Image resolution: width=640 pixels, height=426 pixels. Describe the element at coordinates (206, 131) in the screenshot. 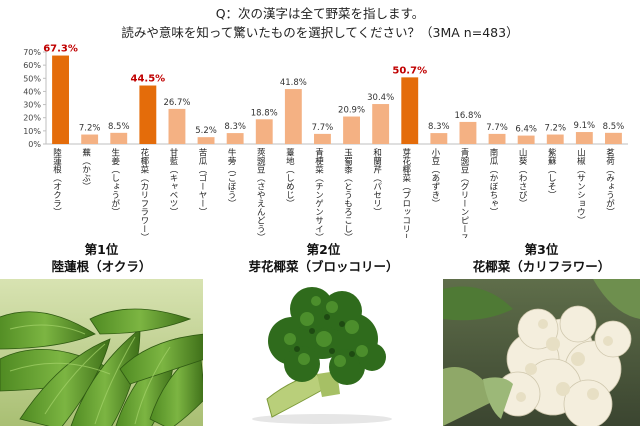

I see `value-label: 5.2%` at that location.